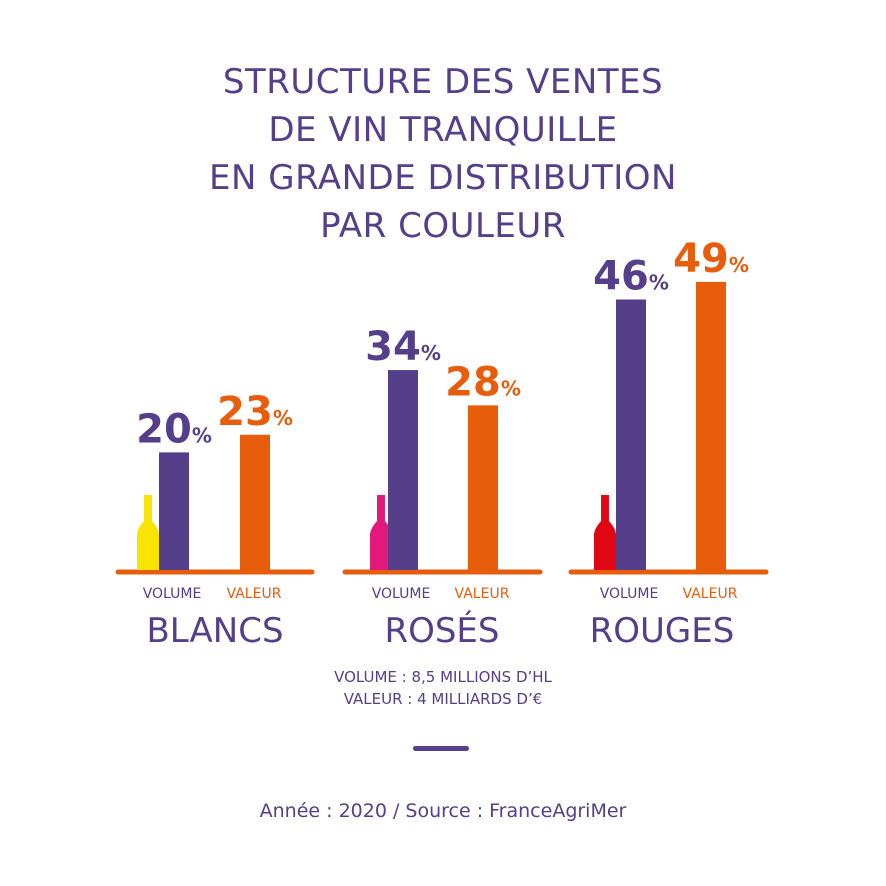 The image size is (886, 886). I want to click on data-label-valeur: 23%, so click(255, 412).